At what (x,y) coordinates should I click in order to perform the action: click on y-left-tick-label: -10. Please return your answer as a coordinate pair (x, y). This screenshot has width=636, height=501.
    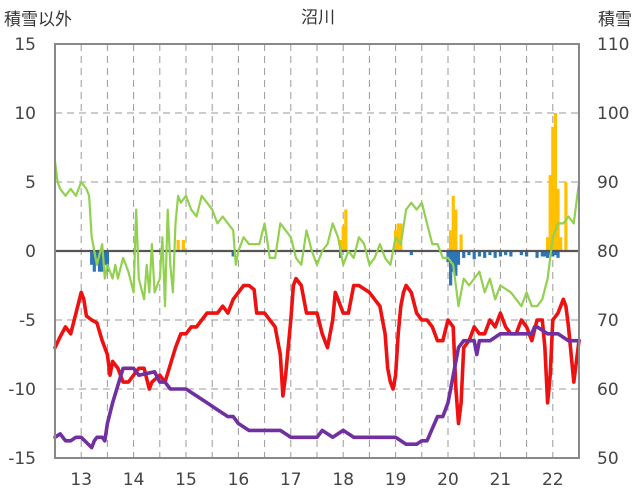
    Looking at the image, I should click on (22, 390).